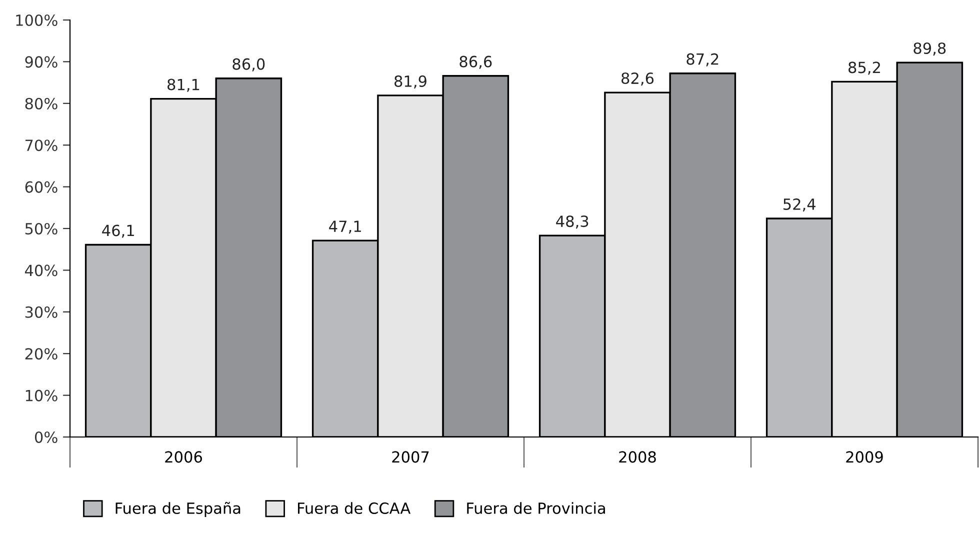 The image size is (979, 538). Describe the element at coordinates (183, 457) in the screenshot. I see `x-tick-label: 2006` at that location.